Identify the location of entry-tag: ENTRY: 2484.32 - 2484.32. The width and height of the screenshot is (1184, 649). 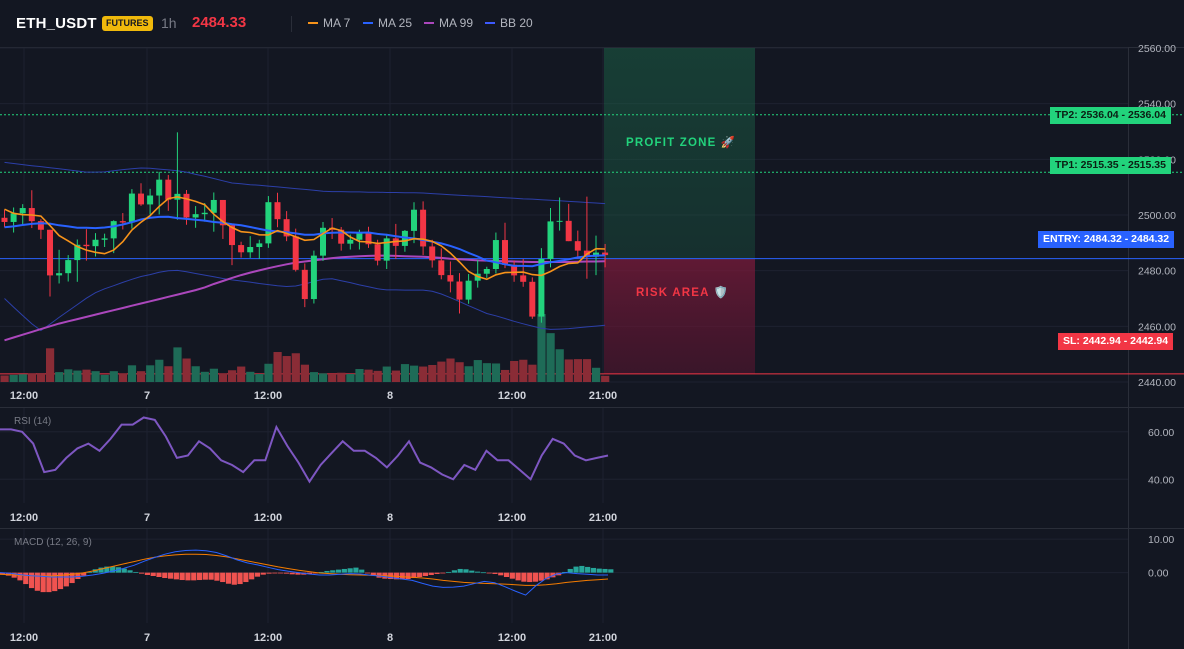
(1106, 239).